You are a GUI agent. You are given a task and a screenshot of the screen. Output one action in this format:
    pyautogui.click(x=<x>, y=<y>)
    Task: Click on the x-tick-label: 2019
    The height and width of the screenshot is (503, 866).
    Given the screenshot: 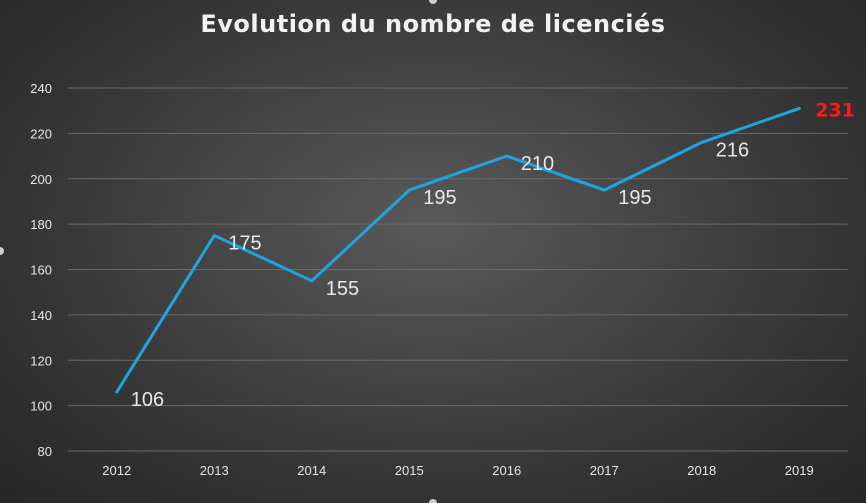 What is the action you would take?
    pyautogui.click(x=799, y=470)
    